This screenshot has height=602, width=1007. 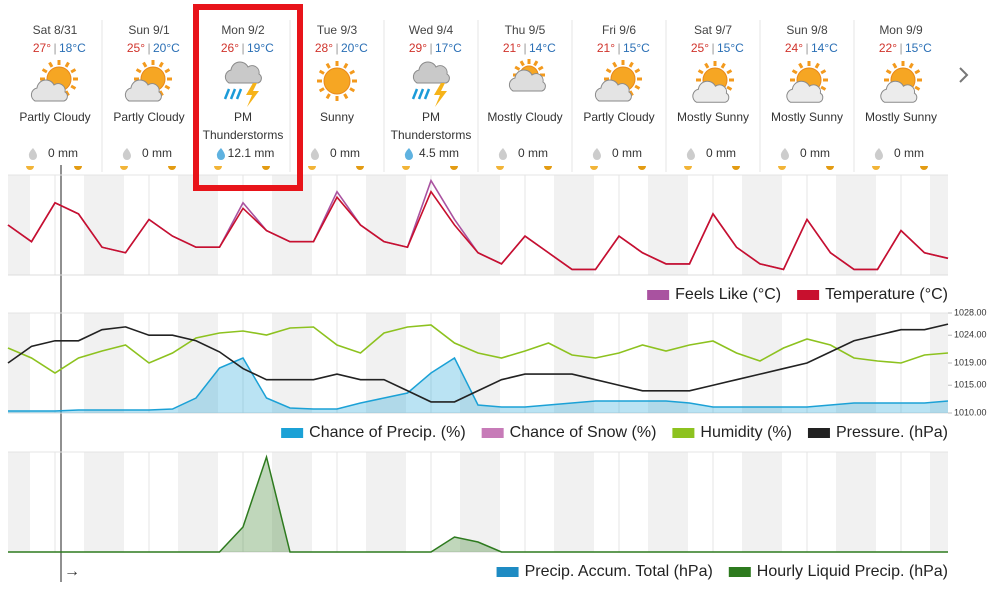 What do you see at coordinates (619, 571) in the screenshot?
I see `legend-label: Precip. Accum. Total (hPa)` at bounding box center [619, 571].